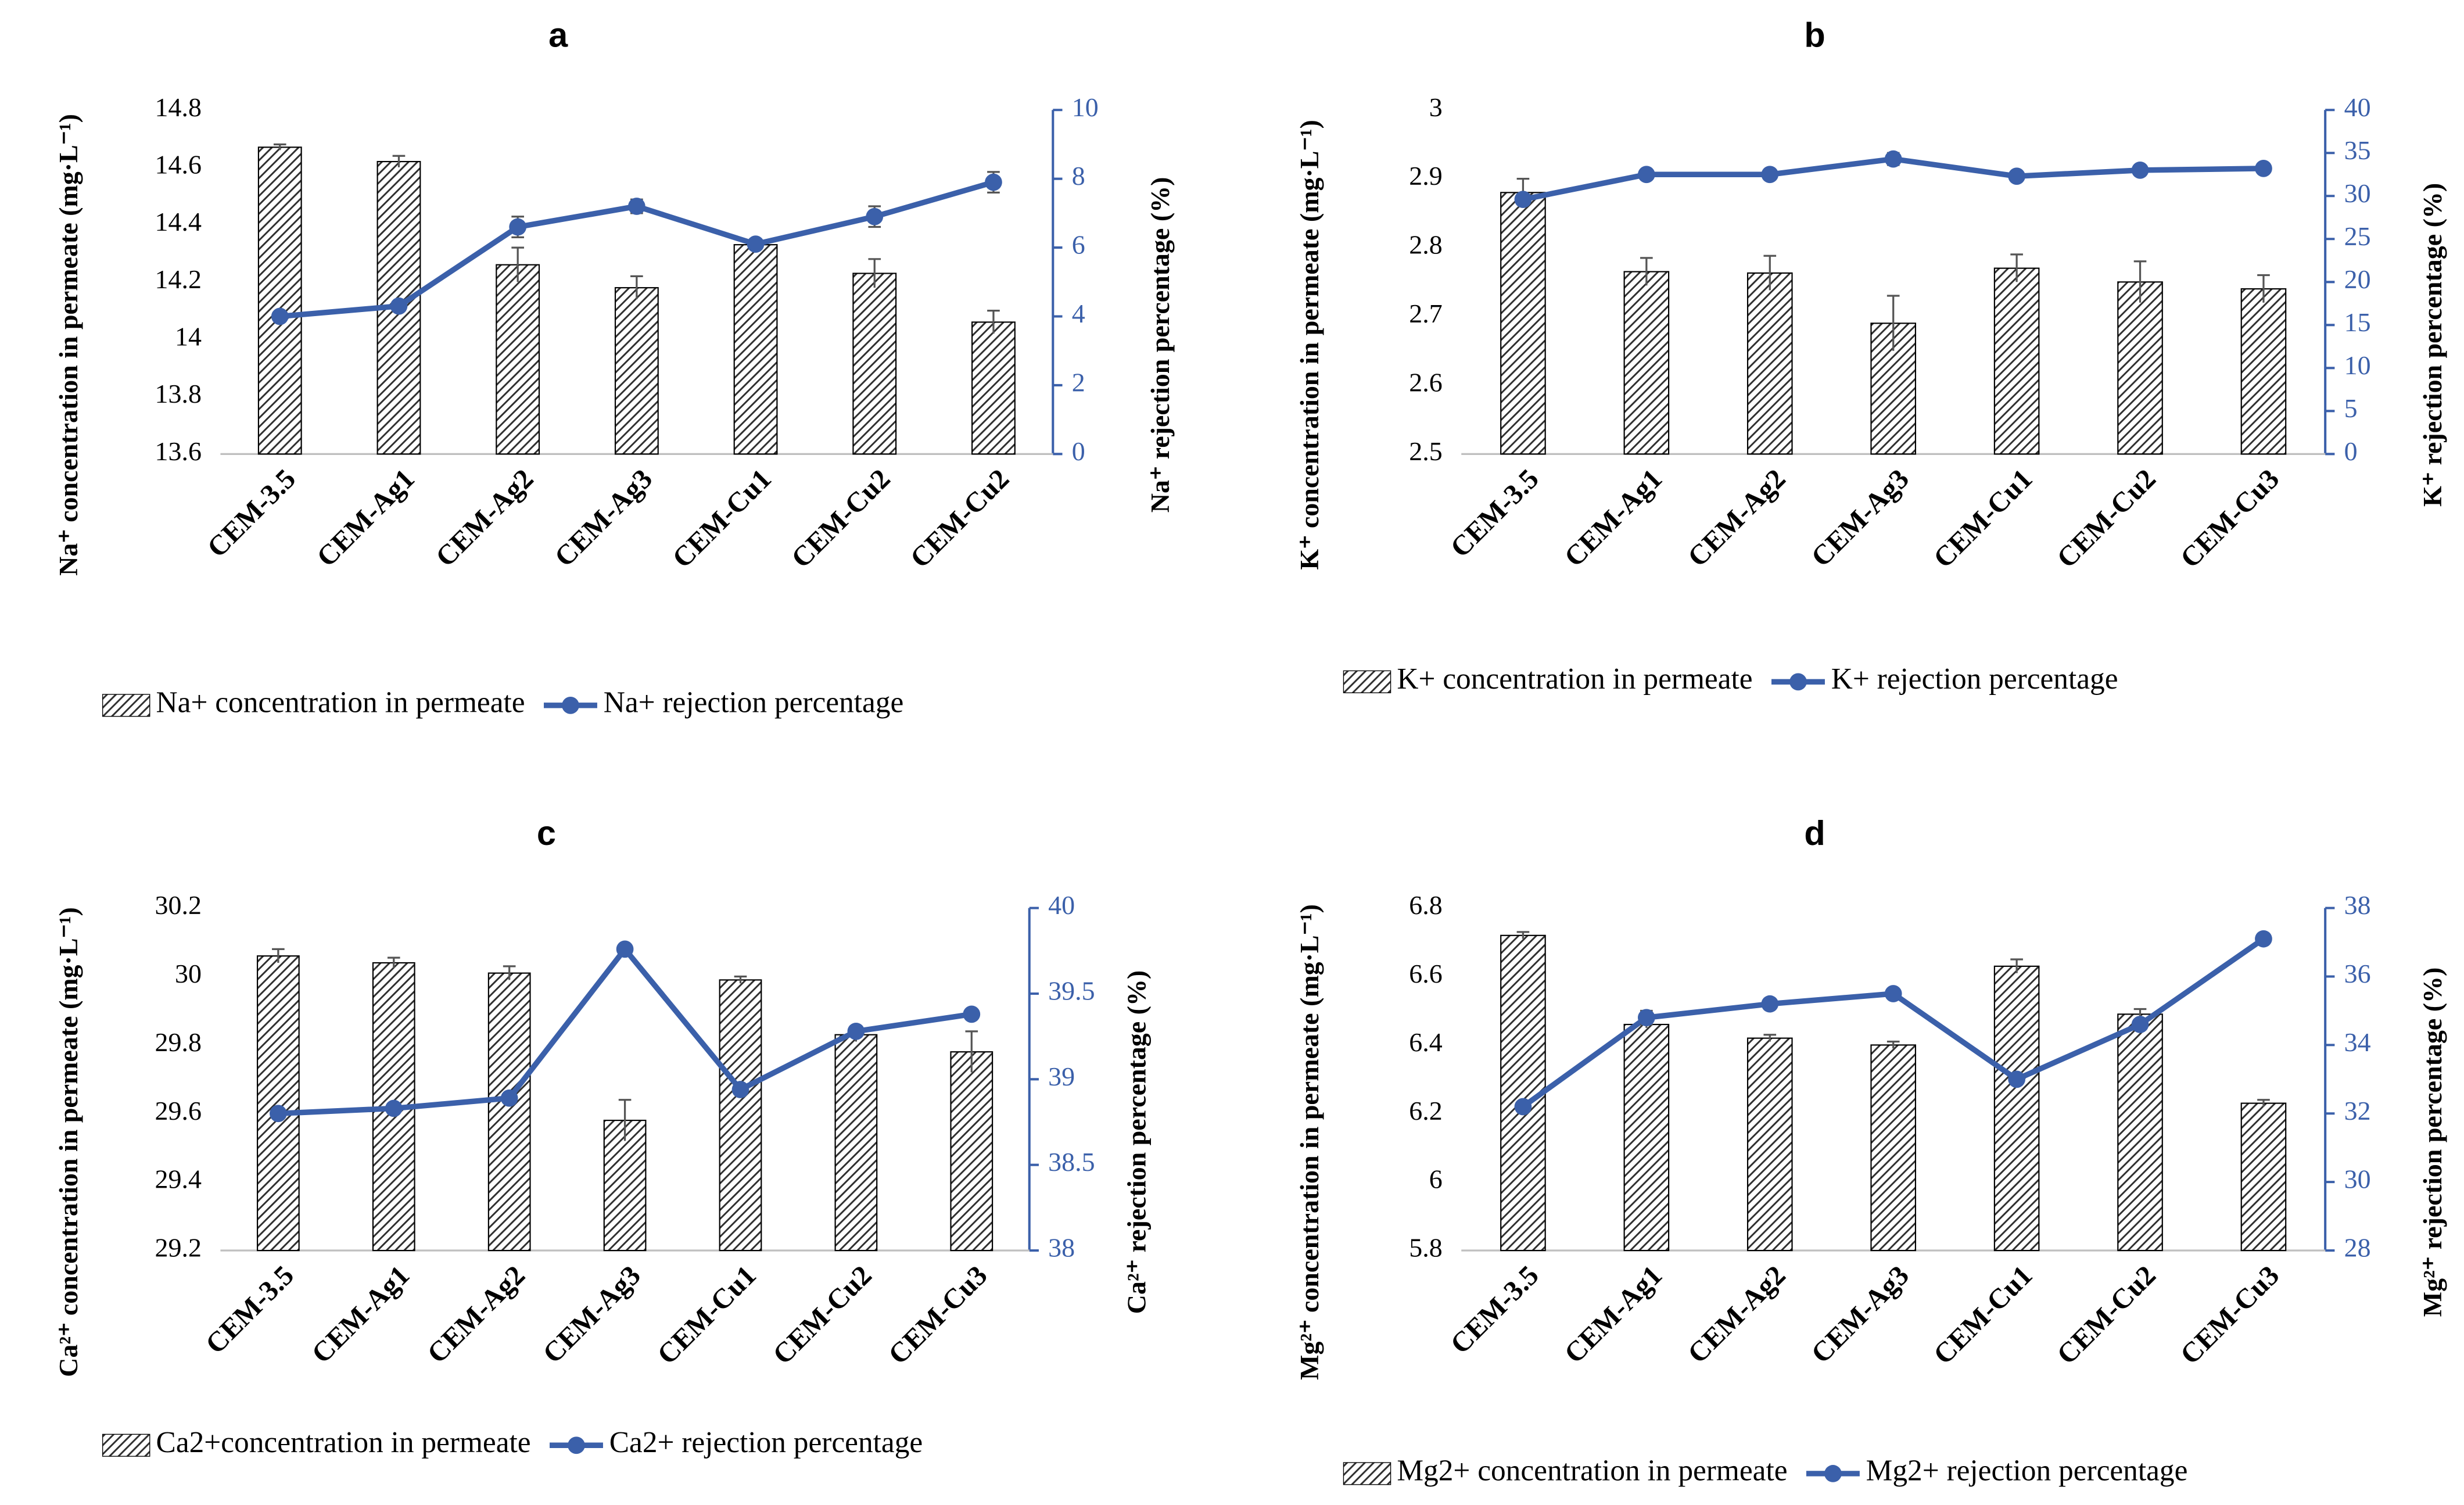  What do you see at coordinates (2106, 1314) in the screenshot?
I see `x-tick-label: CEM-Cu2` at bounding box center [2106, 1314].